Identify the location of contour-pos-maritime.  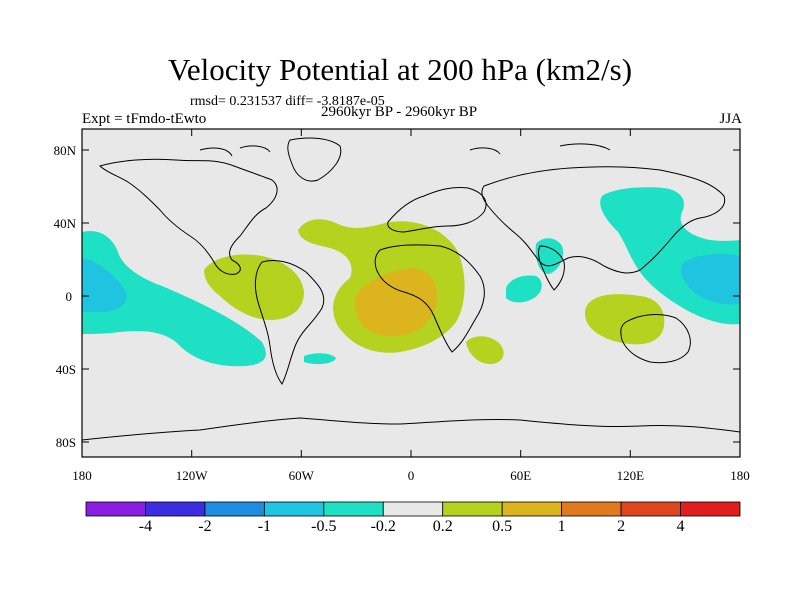
(624, 319).